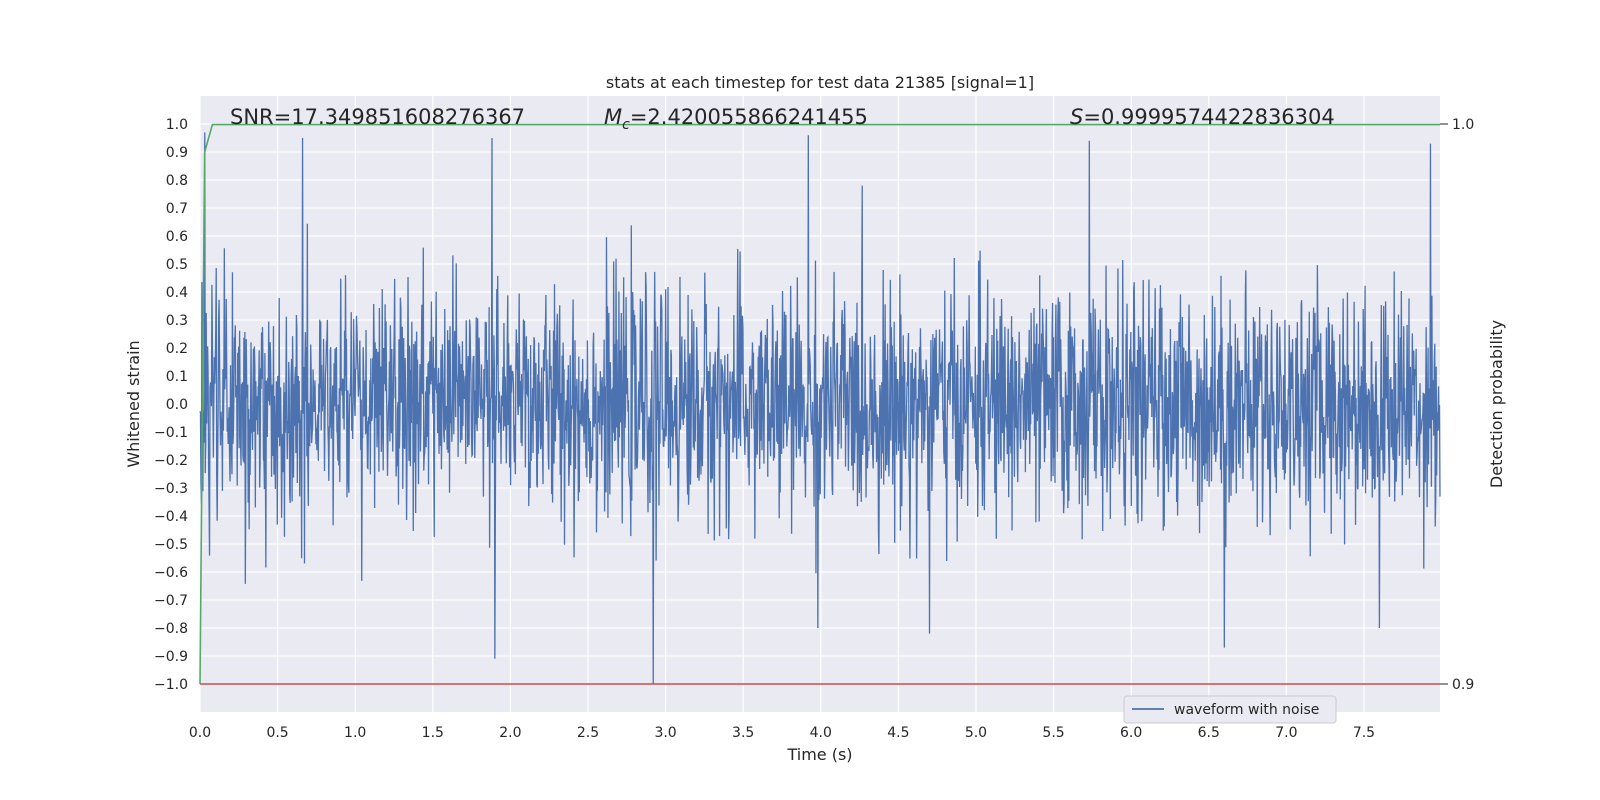 The image size is (1600, 800). What do you see at coordinates (177, 405) in the screenshot?
I see `y-tick-label: 0.0` at bounding box center [177, 405].